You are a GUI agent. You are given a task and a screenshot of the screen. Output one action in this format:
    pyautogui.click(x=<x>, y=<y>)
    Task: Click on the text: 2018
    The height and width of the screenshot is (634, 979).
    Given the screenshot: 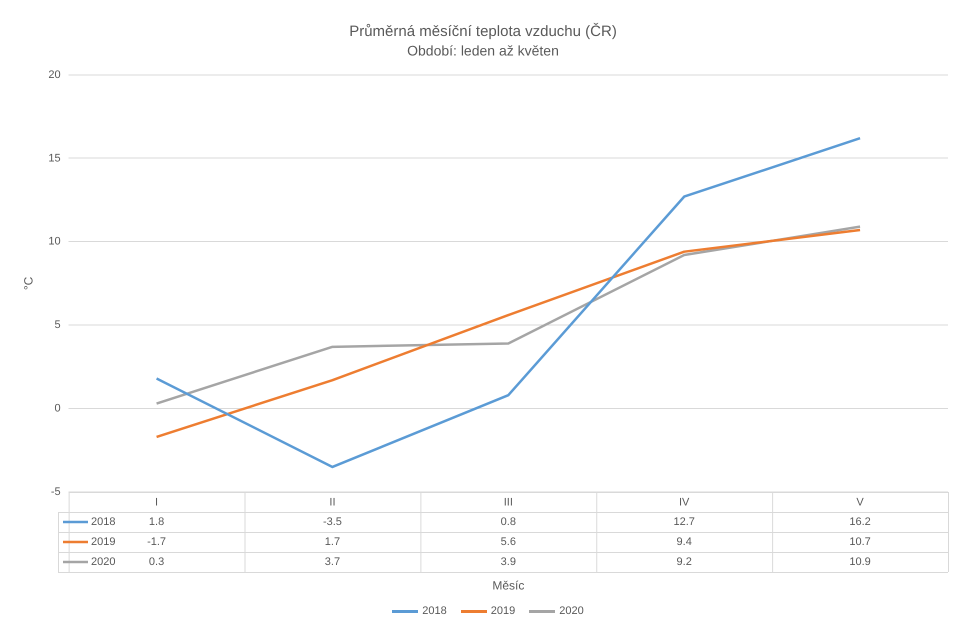 What is the action you would take?
    pyautogui.click(x=434, y=611)
    